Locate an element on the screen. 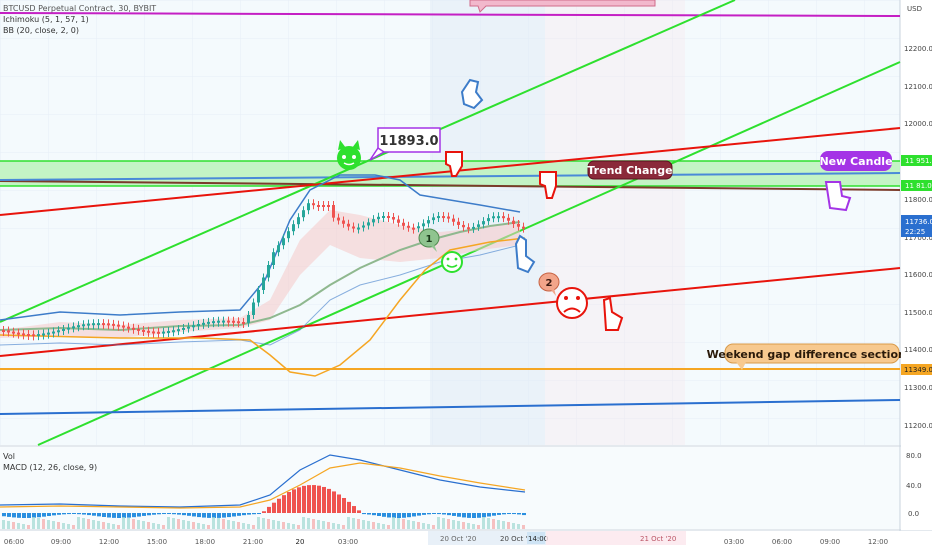  ichimoku-legend: Ichimoku (5, 1, 57, 1) is located at coordinates (46, 19).